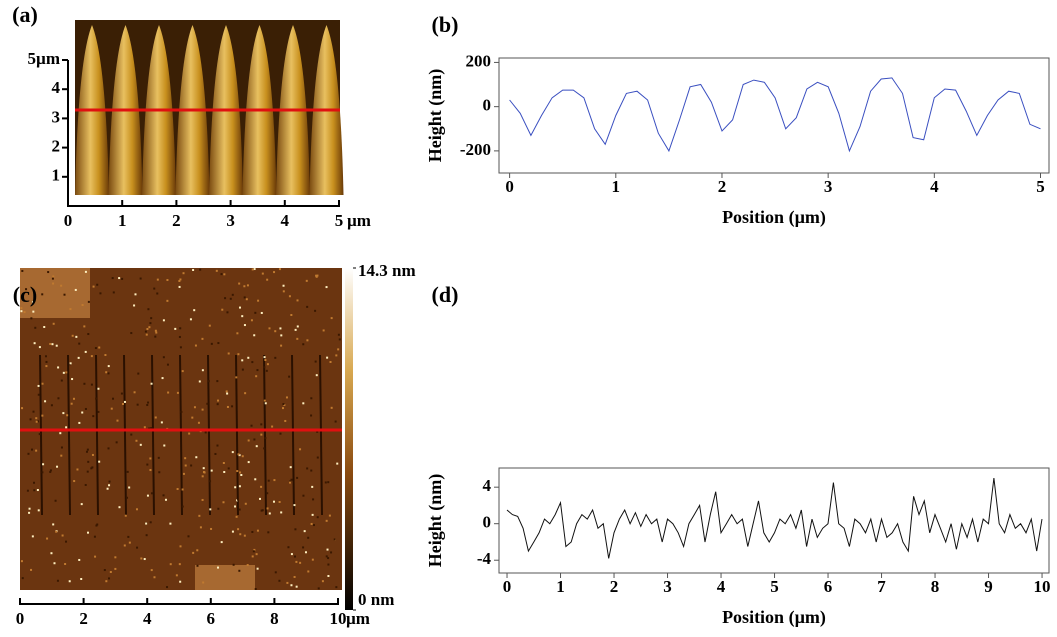 Image resolution: width=1057 pixels, height=637 pixels. Describe the element at coordinates (774, 217) in the screenshot. I see `x-axis-label: Position (µm)` at that location.